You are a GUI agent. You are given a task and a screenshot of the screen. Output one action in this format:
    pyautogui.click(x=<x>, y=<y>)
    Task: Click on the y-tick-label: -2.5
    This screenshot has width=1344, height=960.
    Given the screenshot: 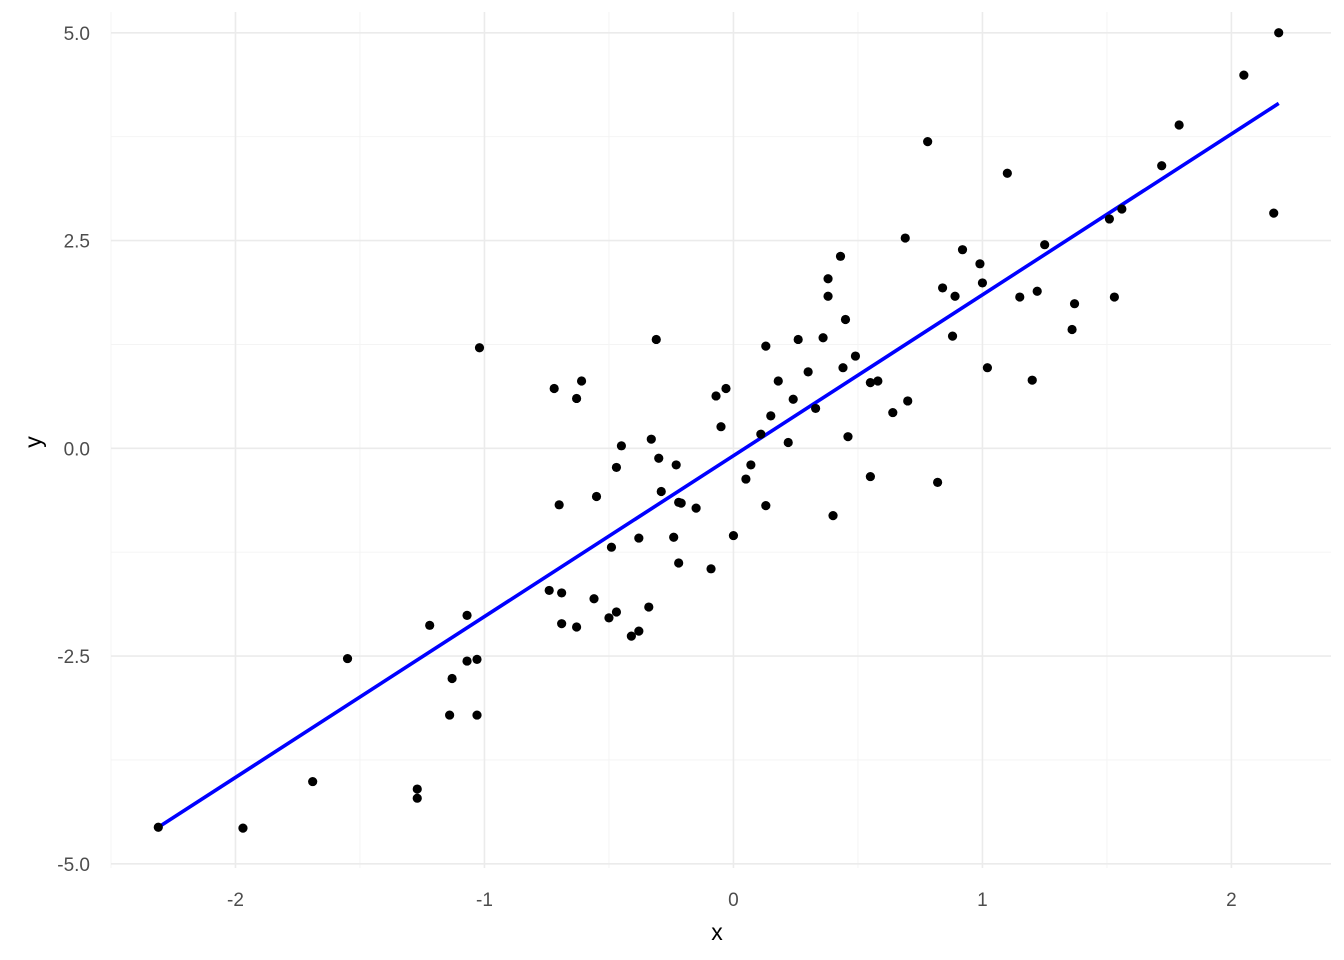 What is the action you would take?
    pyautogui.click(x=73, y=657)
    